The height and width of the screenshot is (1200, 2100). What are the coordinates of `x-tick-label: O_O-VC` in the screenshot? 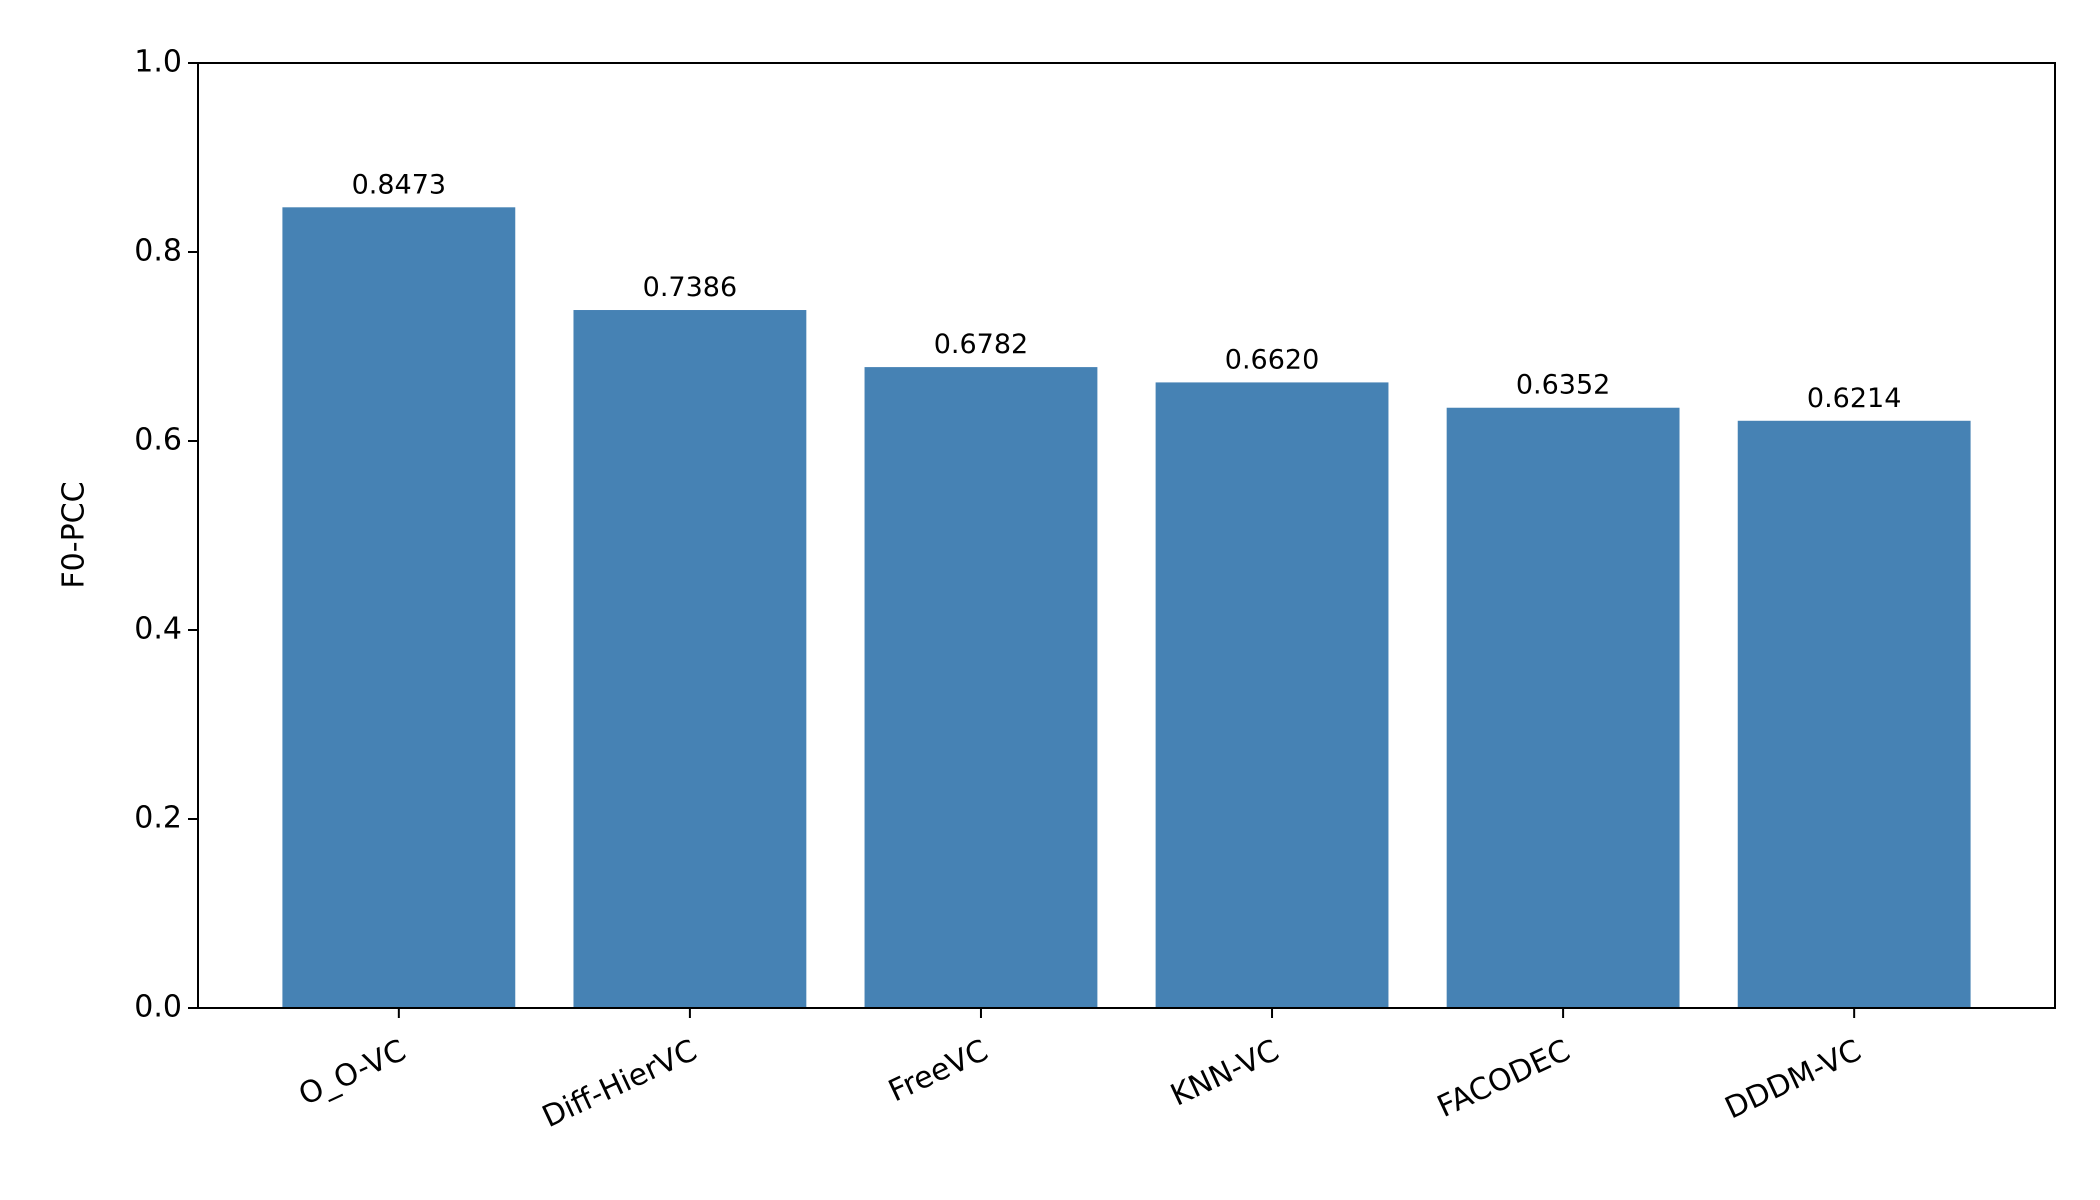 It's located at (353, 1073).